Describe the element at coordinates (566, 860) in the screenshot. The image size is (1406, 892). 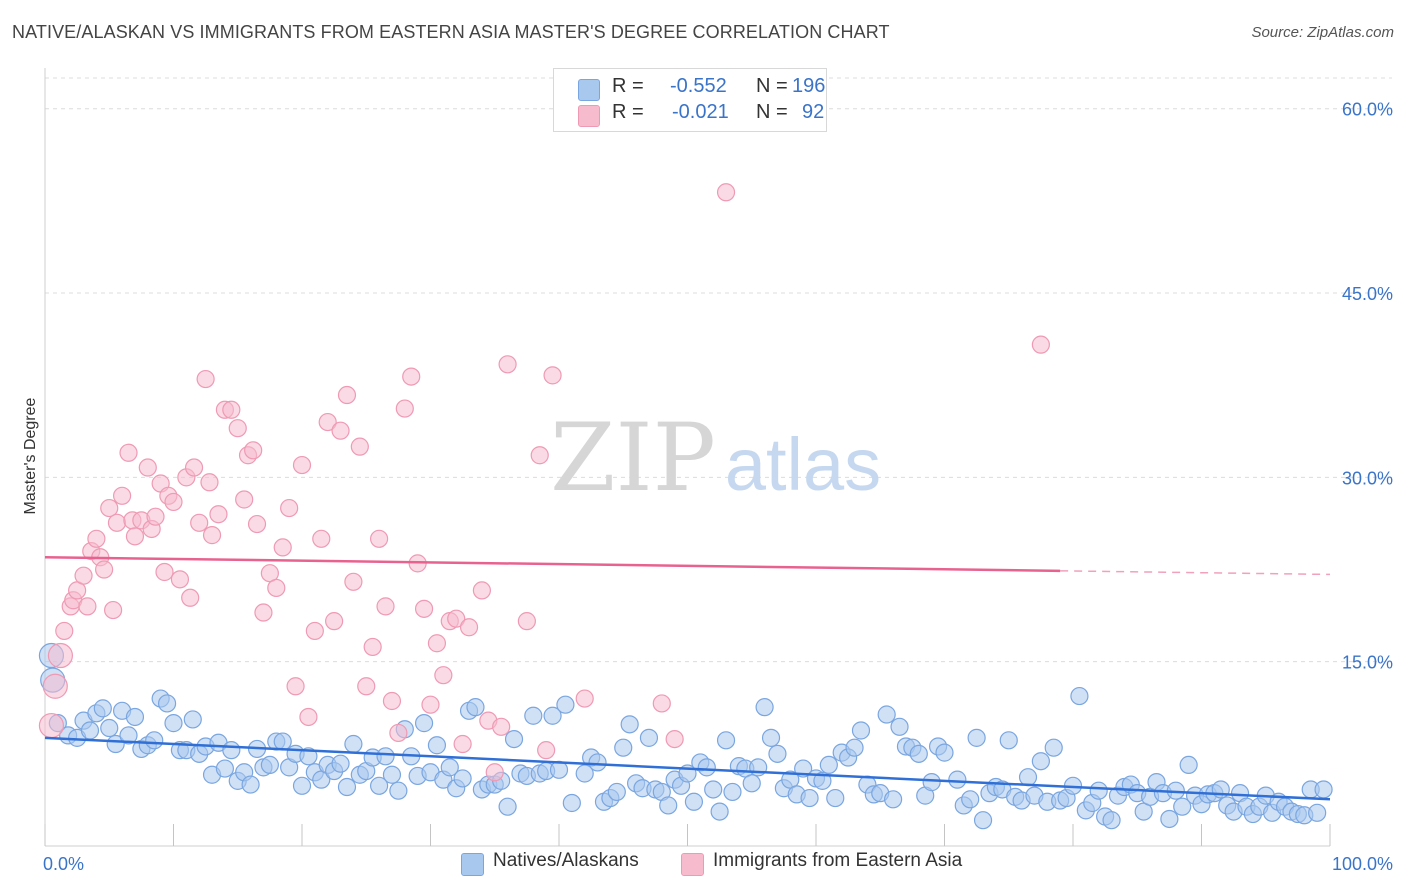
I see `bottom-legend-label-natives: Natives/Alaskans` at that location.